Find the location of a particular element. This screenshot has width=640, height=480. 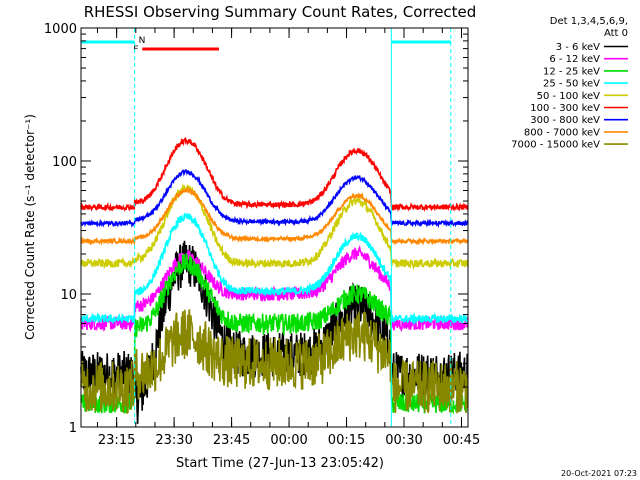

legend-label-5: 100 - 300 keV is located at coordinates (565, 108).